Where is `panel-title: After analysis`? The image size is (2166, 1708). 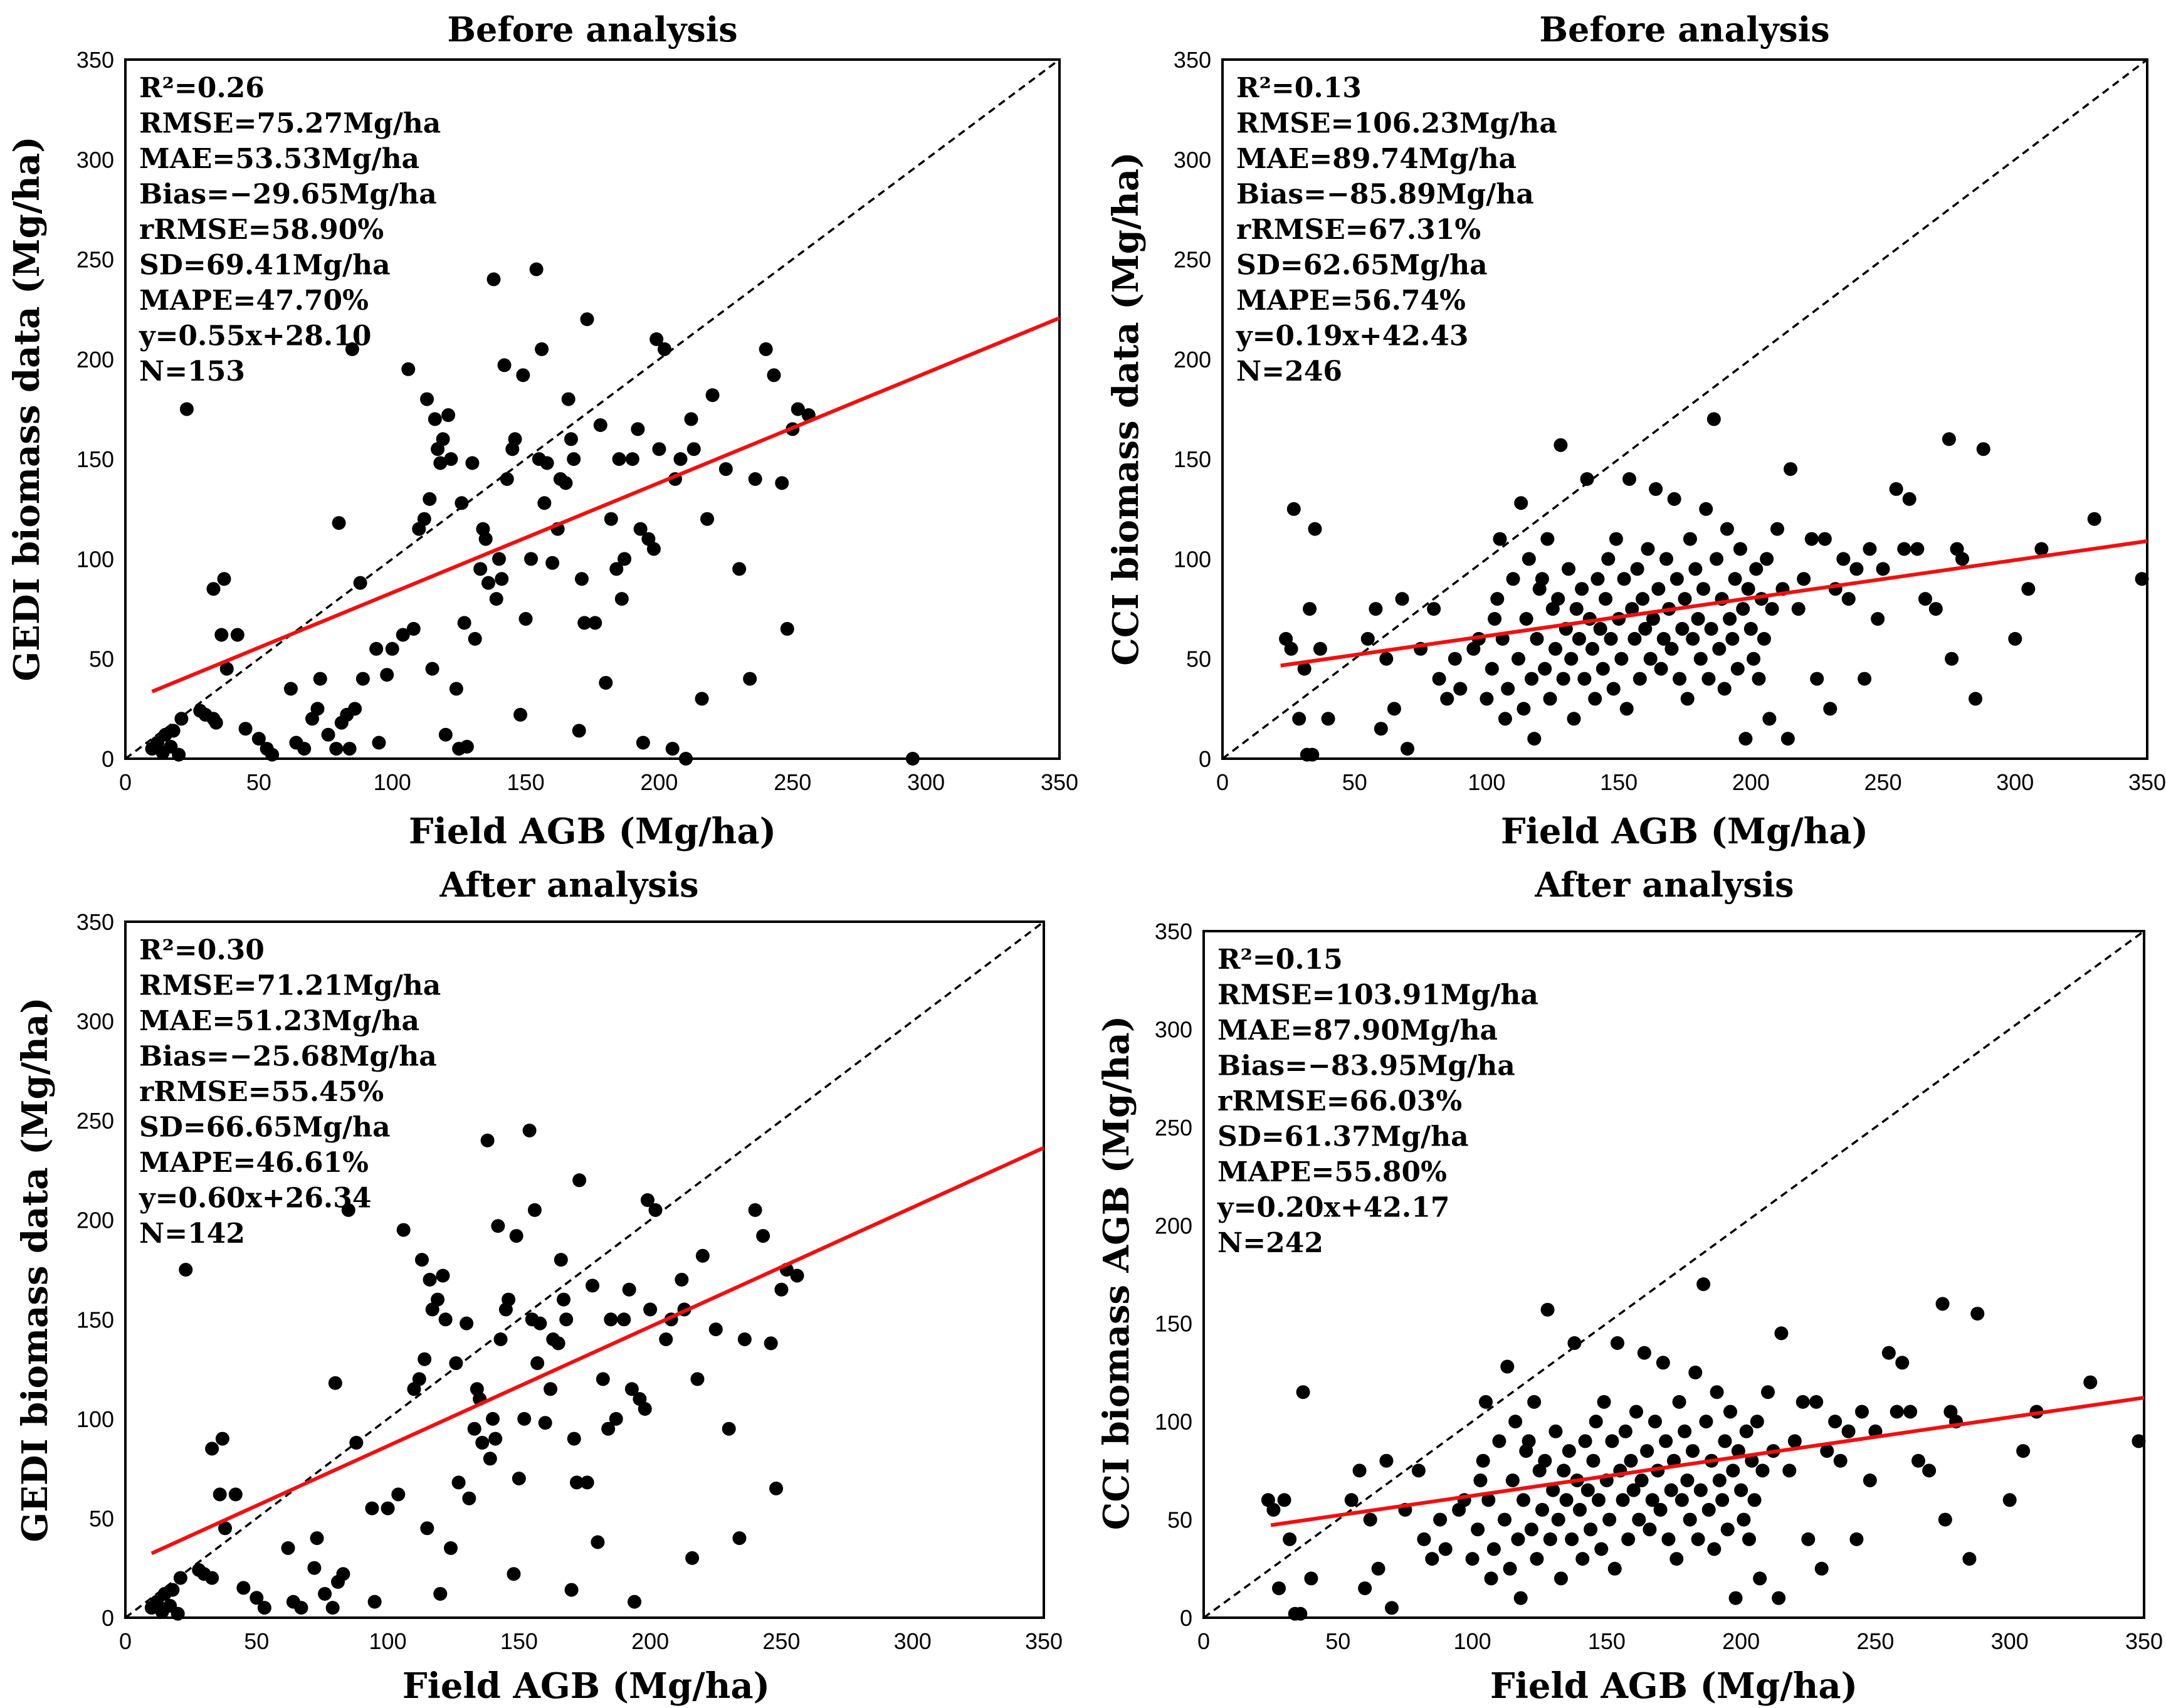
panel-title: After analysis is located at coordinates (1664, 885).